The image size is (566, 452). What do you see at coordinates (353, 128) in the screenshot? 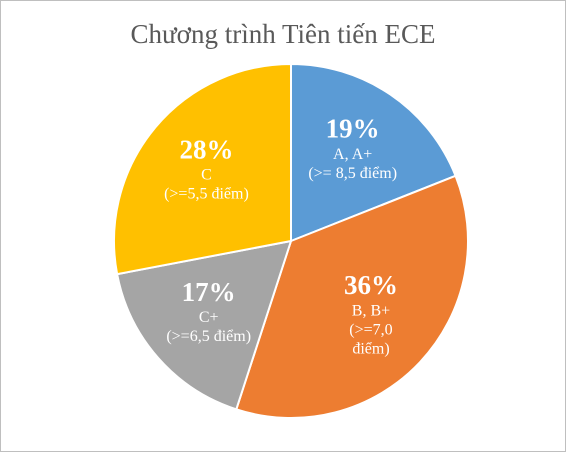
I see `value-label: 19%` at bounding box center [353, 128].